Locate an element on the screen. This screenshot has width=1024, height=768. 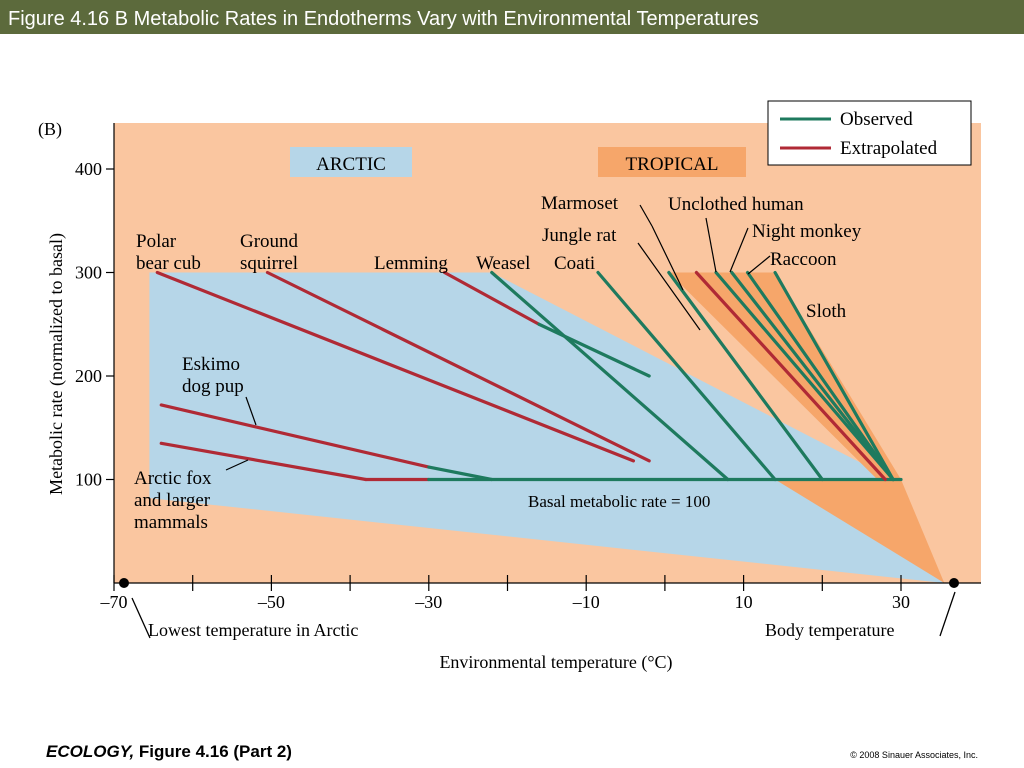
raccoon-leader is located at coordinates (759, 265).